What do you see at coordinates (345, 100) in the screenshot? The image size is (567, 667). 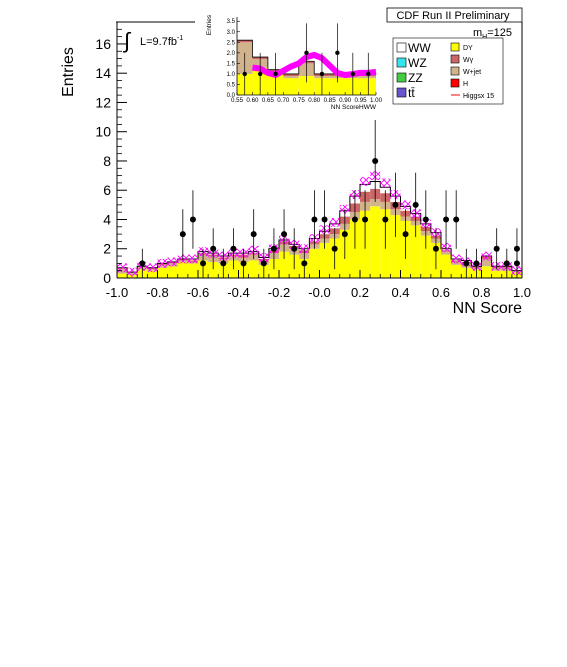 I see `inset-x-tick-label: 0.90` at bounding box center [345, 100].